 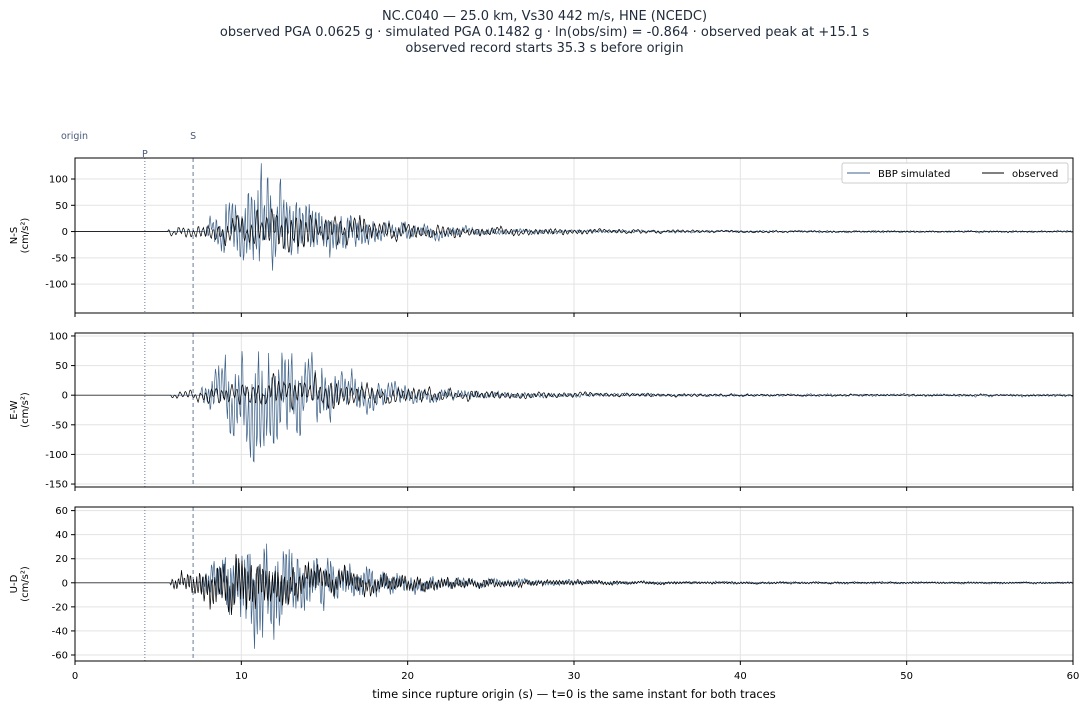 What do you see at coordinates (241, 676) in the screenshot?
I see `x-tick-label: 10` at bounding box center [241, 676].